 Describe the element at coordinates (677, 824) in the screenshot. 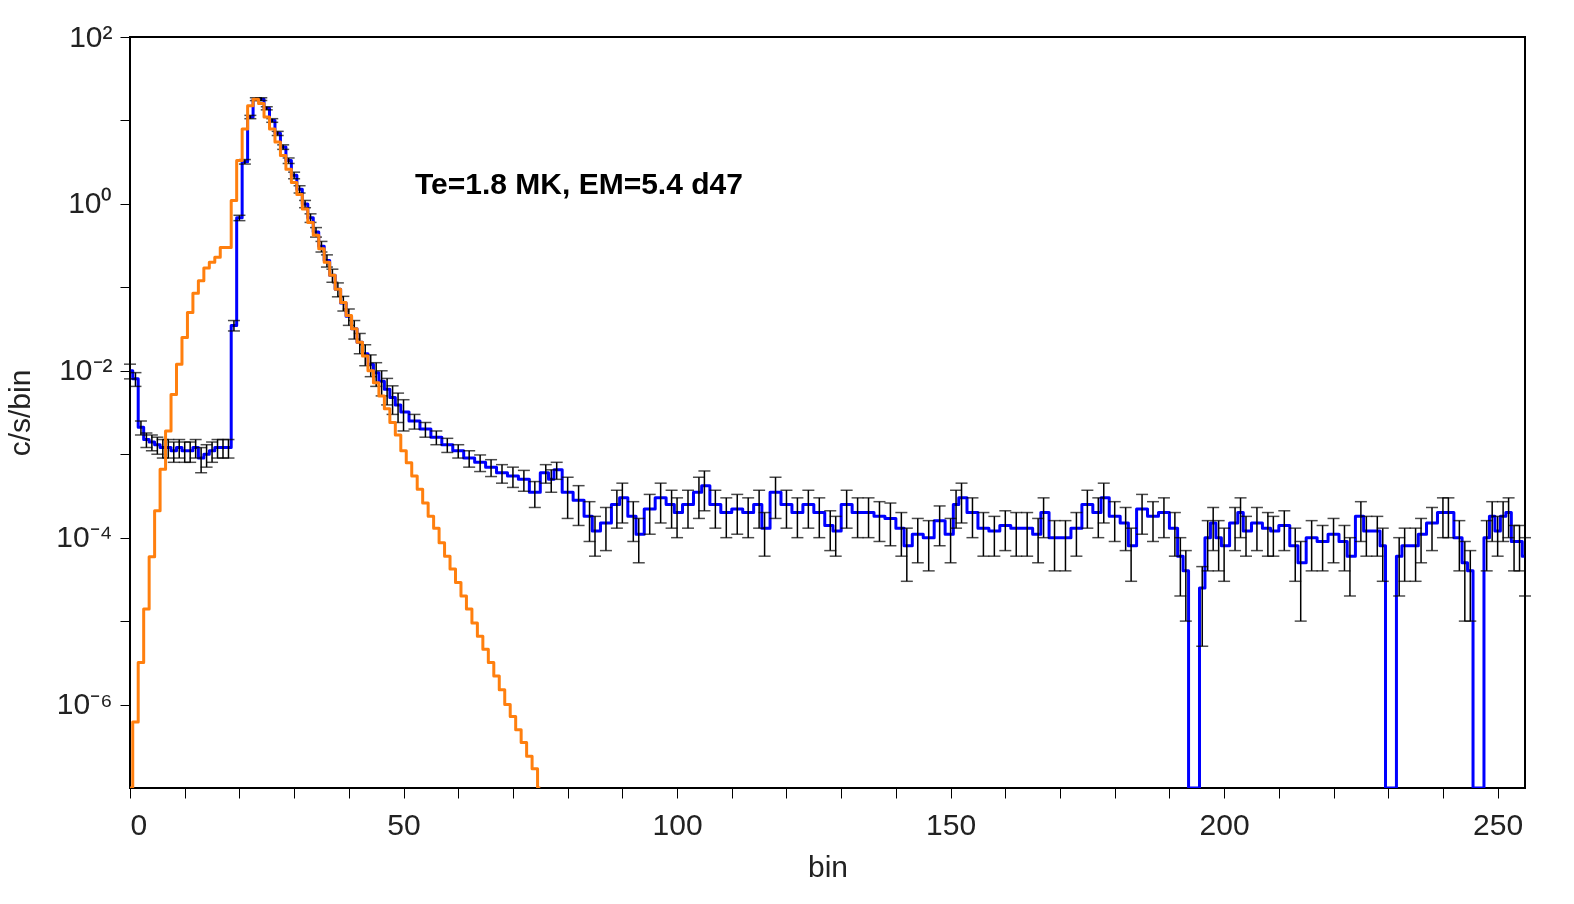

I see `x-tick-label: 100` at that location.